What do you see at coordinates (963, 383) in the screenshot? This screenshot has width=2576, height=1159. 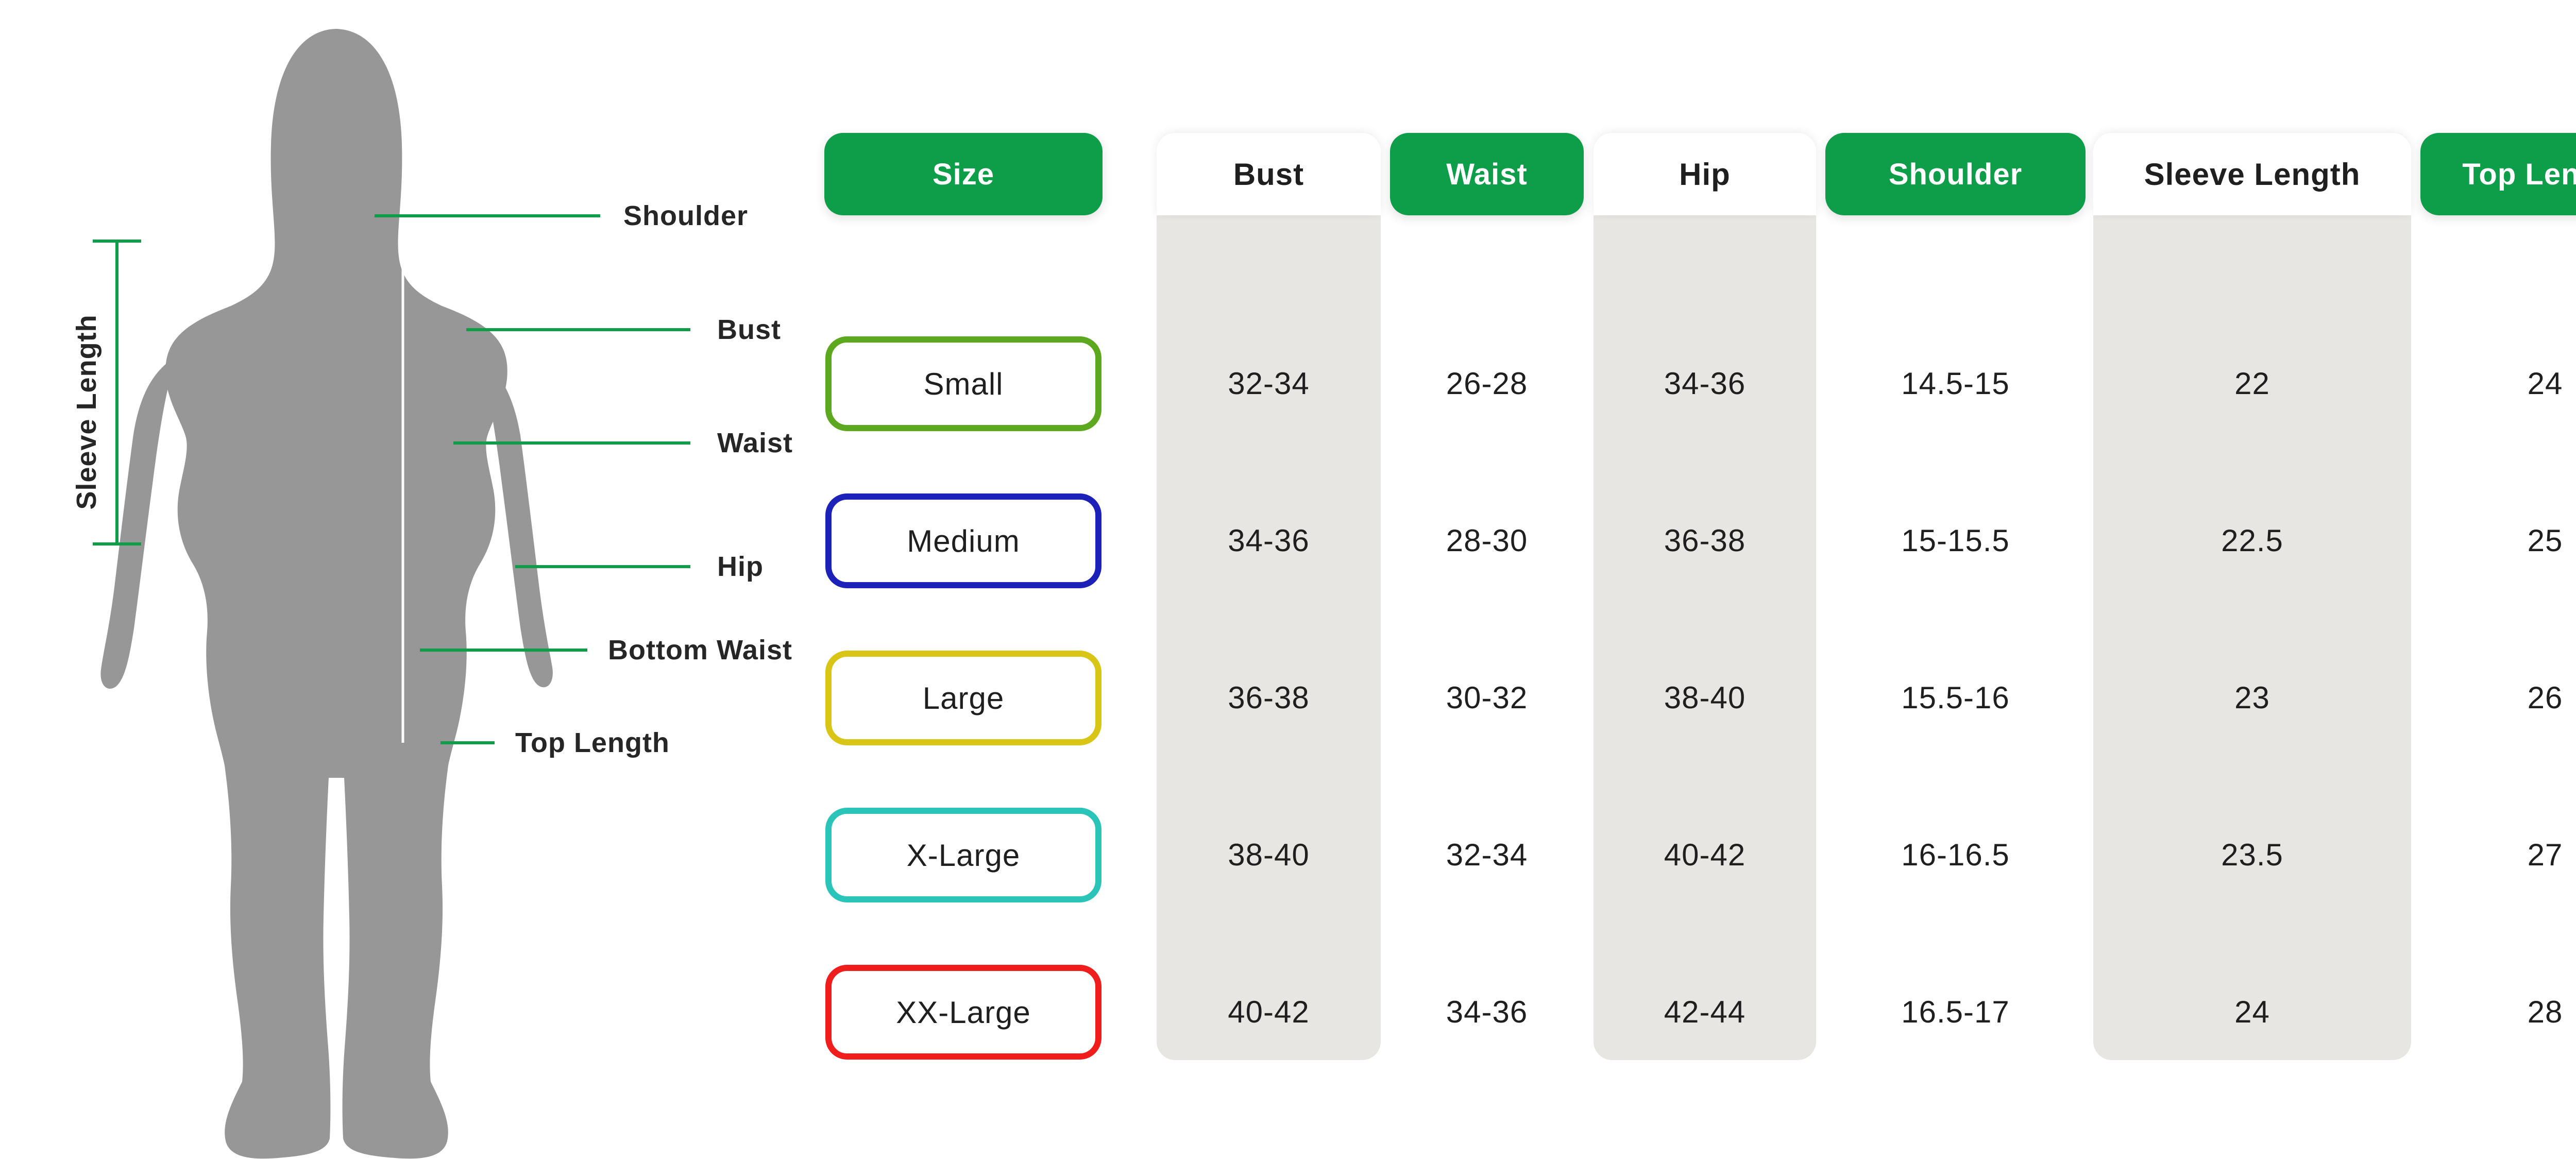 I see `size-button-small: Small` at bounding box center [963, 383].